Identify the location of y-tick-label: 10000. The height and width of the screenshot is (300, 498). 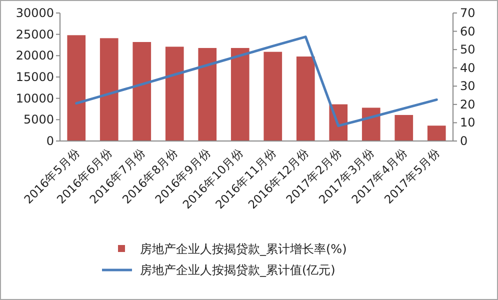
(35, 98).